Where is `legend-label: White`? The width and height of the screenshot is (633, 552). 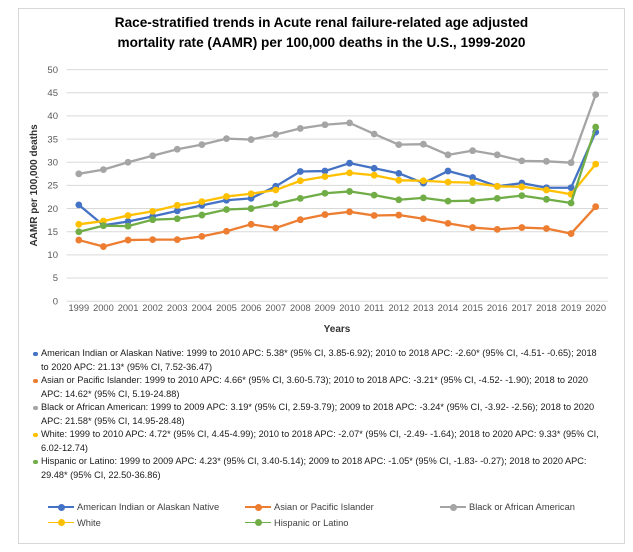
legend-label: White is located at coordinates (89, 522).